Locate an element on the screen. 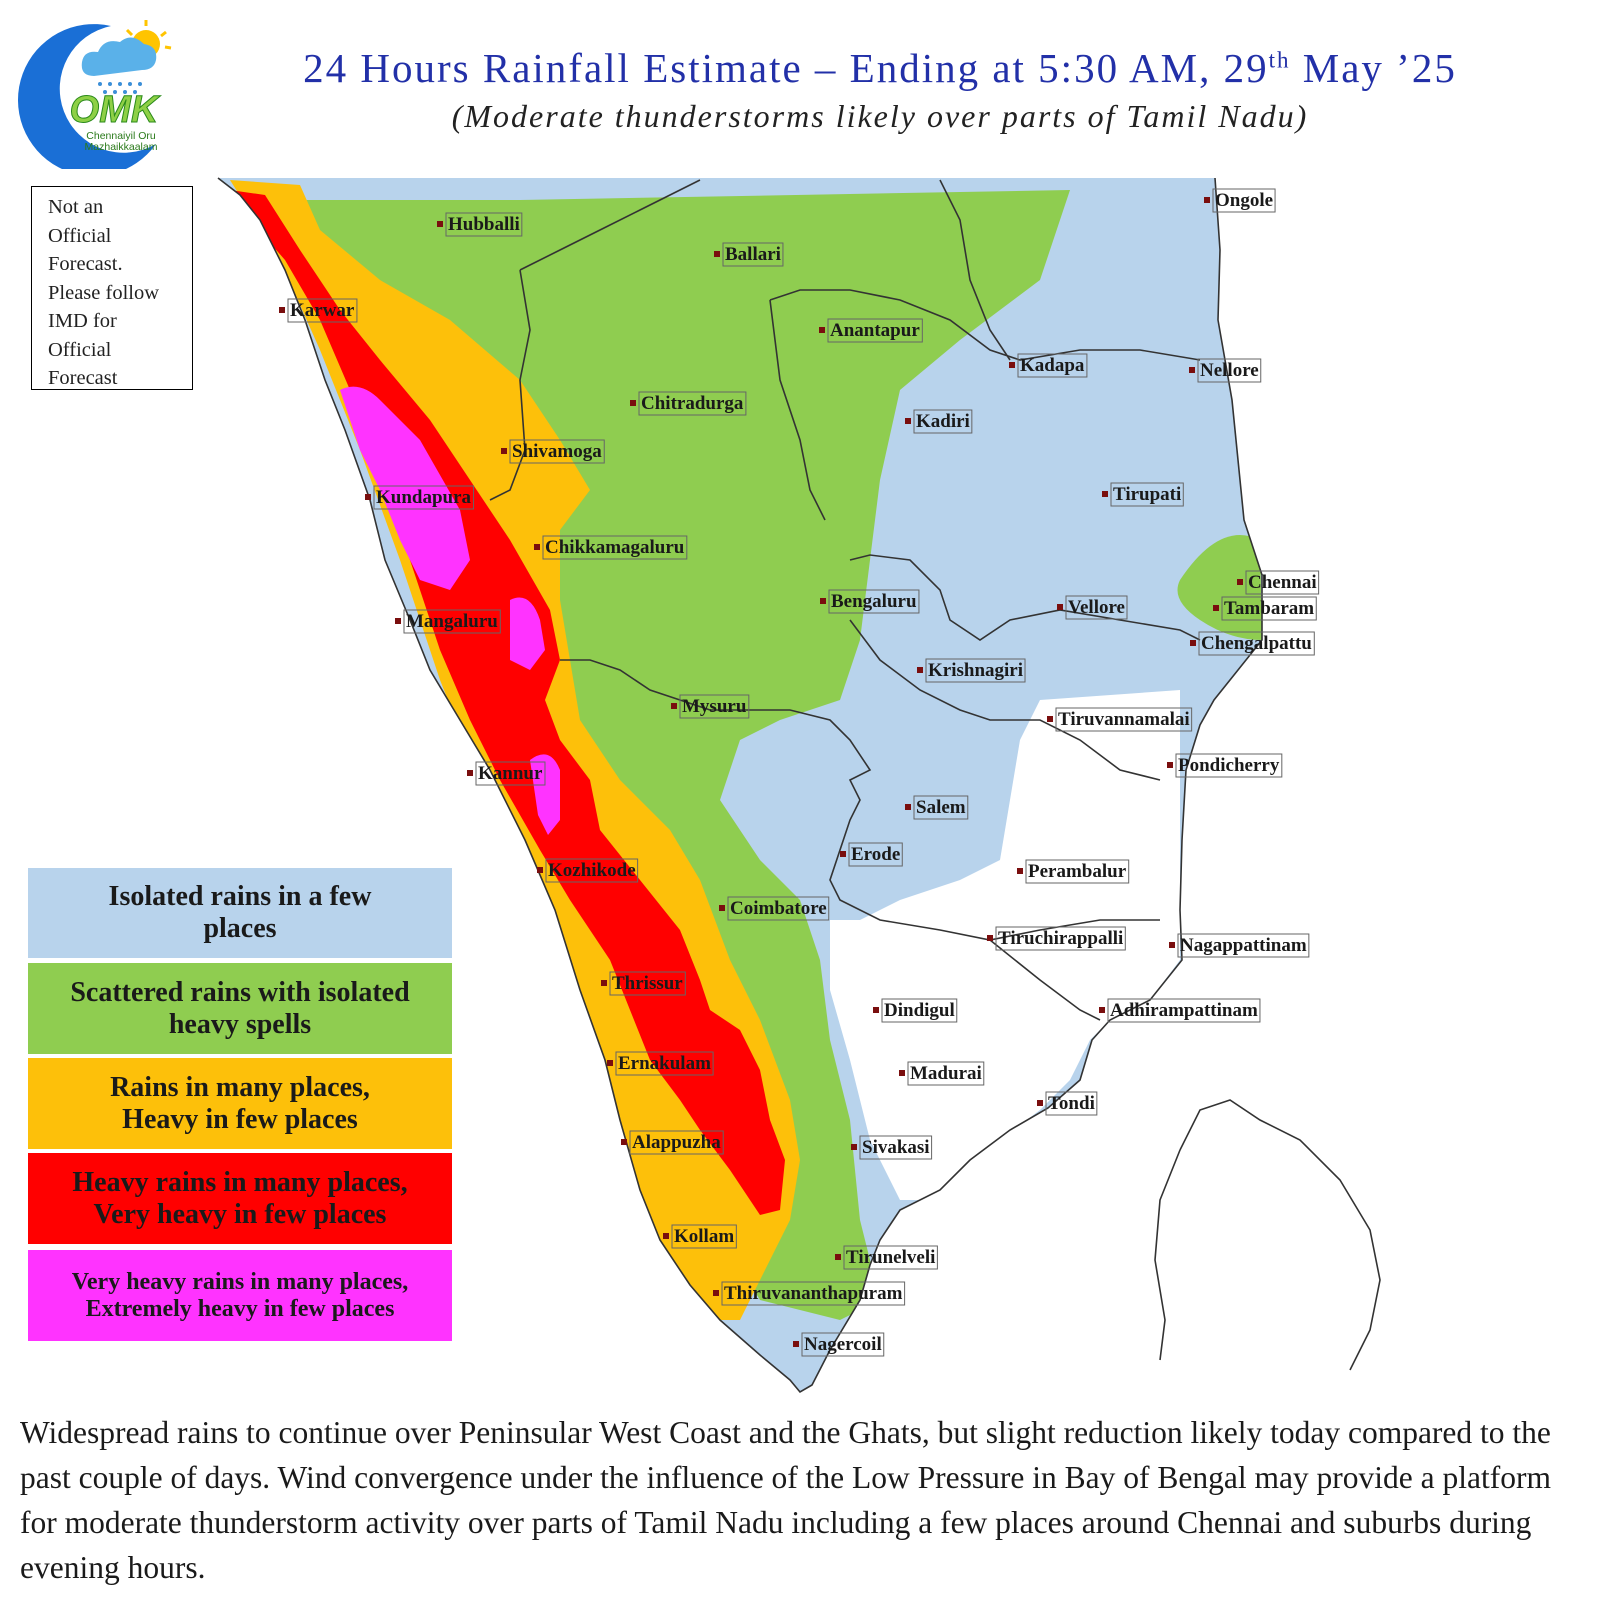 The height and width of the screenshot is (1600, 1600). city-label: Tirupati is located at coordinates (1147, 494).